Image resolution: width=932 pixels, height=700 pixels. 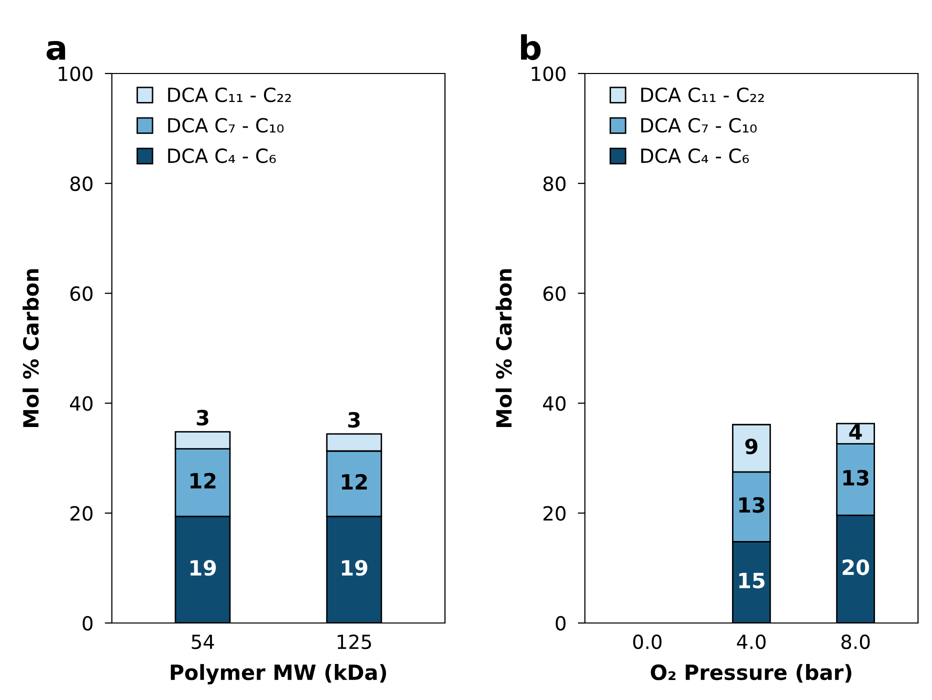 What do you see at coordinates (751, 446) in the screenshot?
I see `data-label: 9` at bounding box center [751, 446].